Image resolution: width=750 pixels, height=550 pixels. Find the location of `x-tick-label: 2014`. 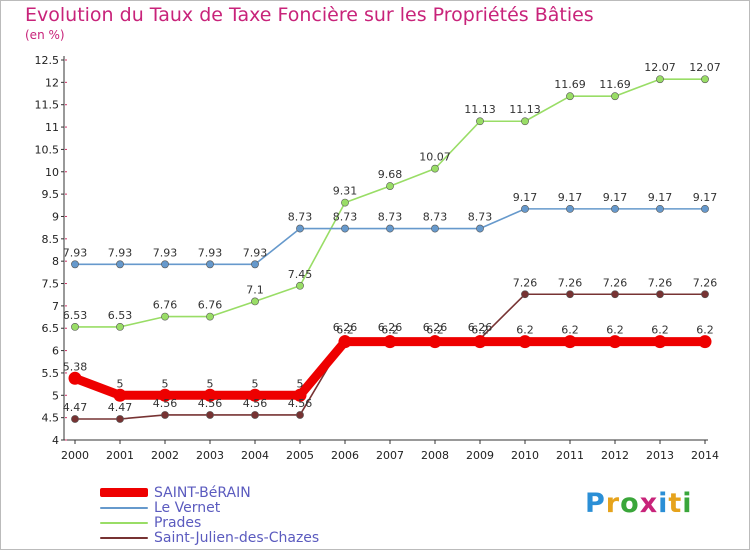

x-tick-label: 2014 is located at coordinates (705, 455).